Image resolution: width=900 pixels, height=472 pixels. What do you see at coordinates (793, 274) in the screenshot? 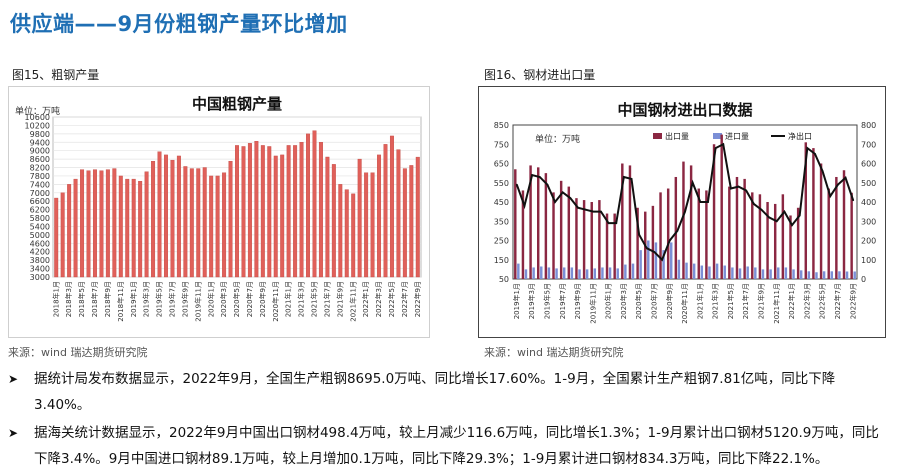
I see `import-bar-2022年1月` at bounding box center [793, 274].